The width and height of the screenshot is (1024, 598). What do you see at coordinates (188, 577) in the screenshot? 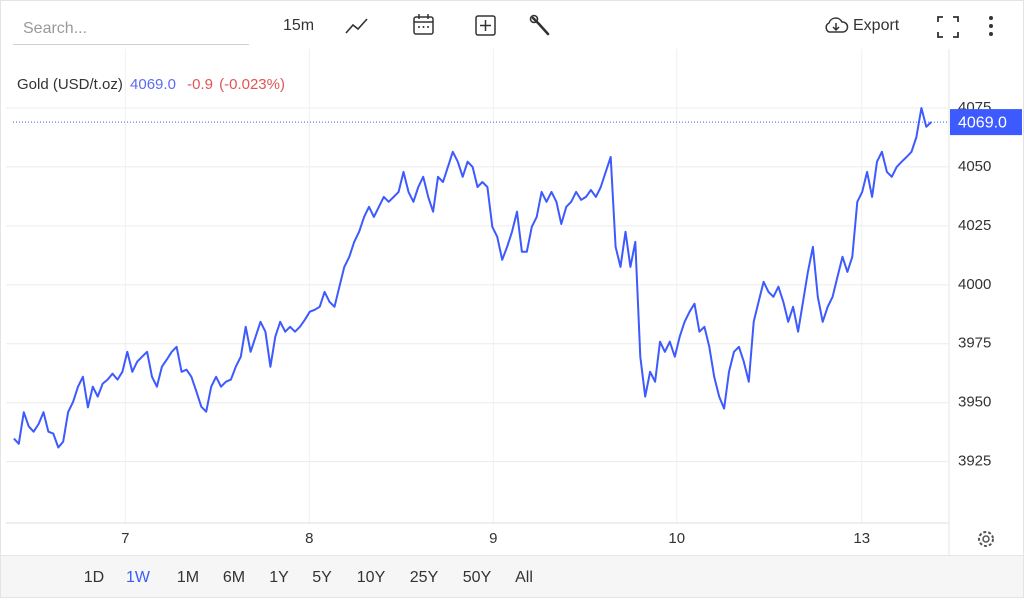
I see `range-button: 1M` at bounding box center [188, 577].